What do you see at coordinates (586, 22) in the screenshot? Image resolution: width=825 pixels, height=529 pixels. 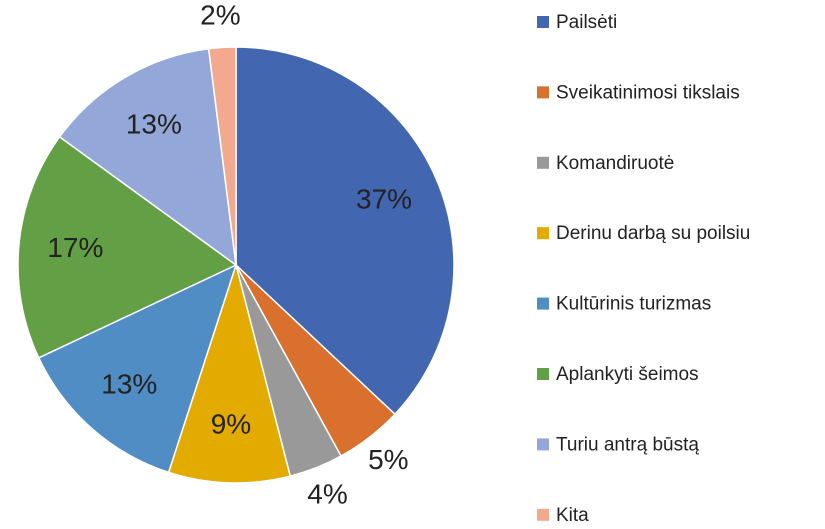 I see `legend-label: Pailsėti` at bounding box center [586, 22].